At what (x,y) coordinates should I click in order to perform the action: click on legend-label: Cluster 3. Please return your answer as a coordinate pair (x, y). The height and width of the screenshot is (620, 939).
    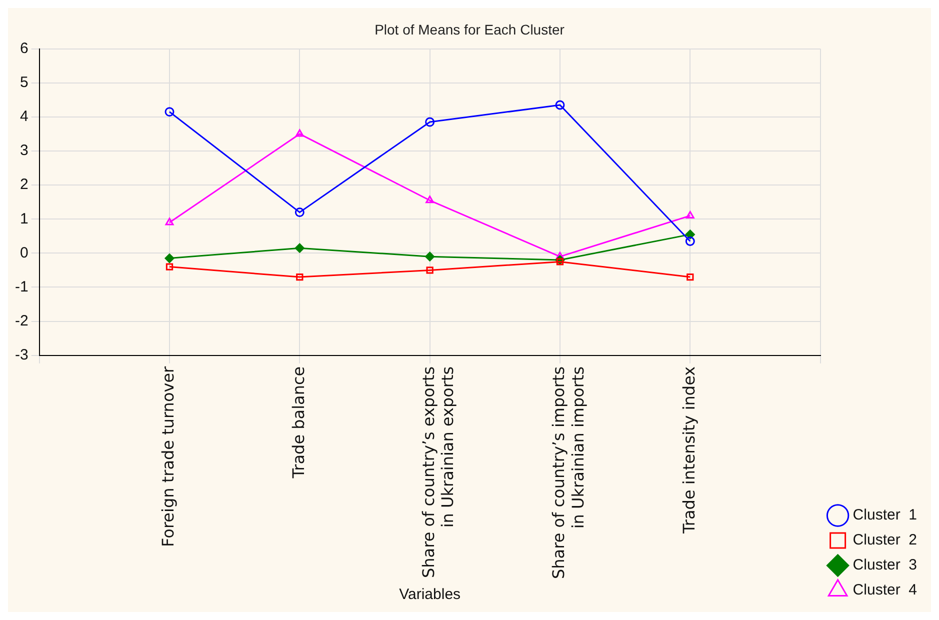
    Looking at the image, I should click on (885, 565).